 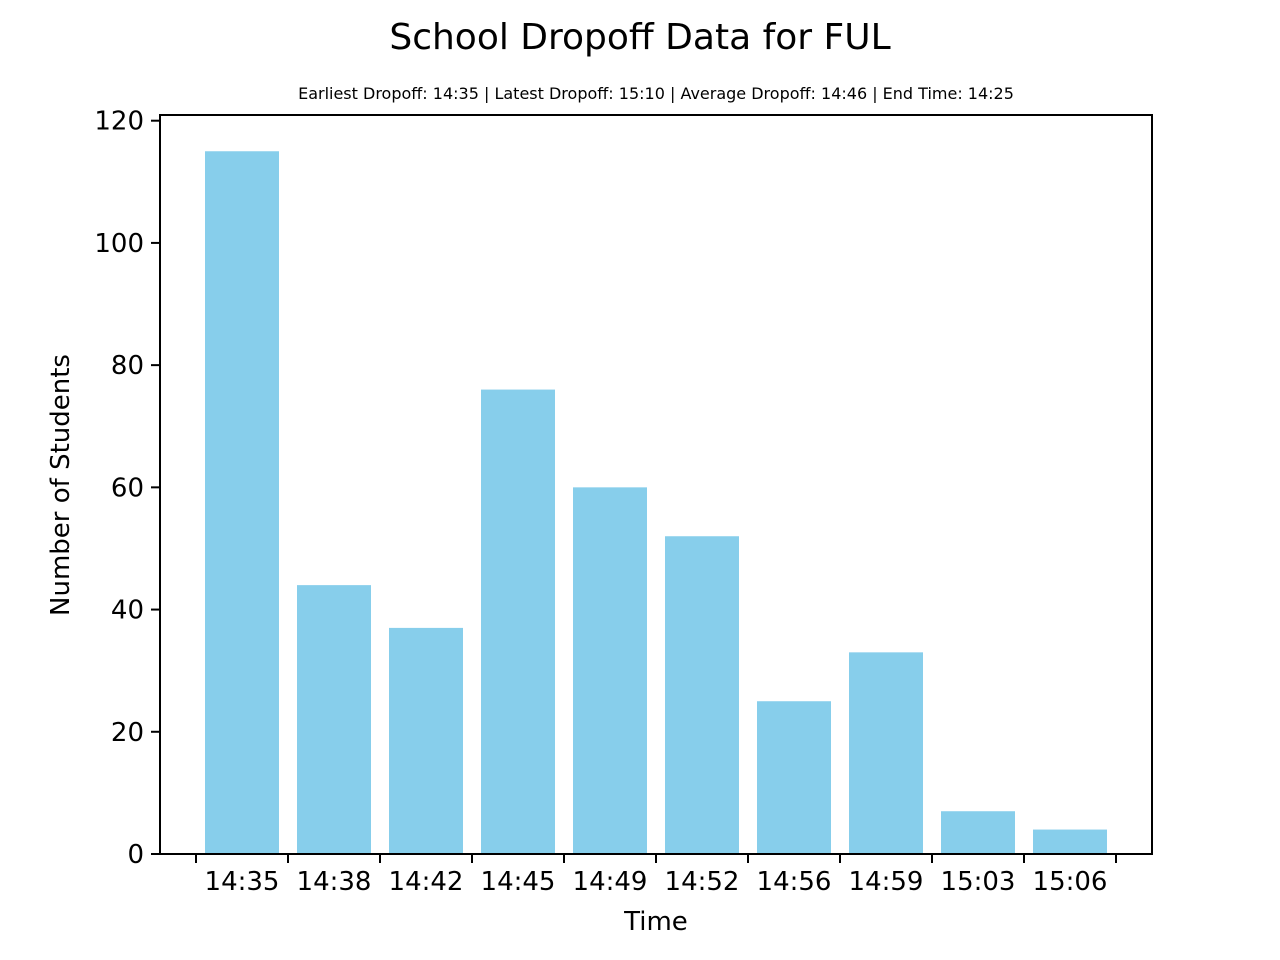 I want to click on y-tick-label: 80, so click(x=127, y=366).